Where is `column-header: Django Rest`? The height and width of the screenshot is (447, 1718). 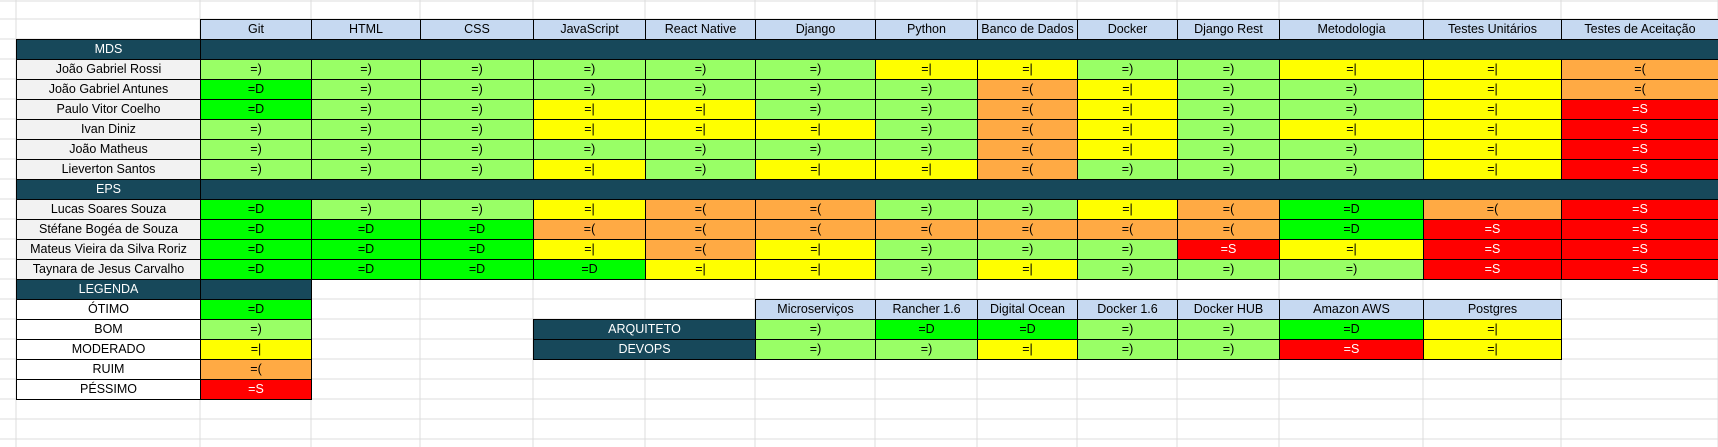
column-header: Django Rest is located at coordinates (1228, 29).